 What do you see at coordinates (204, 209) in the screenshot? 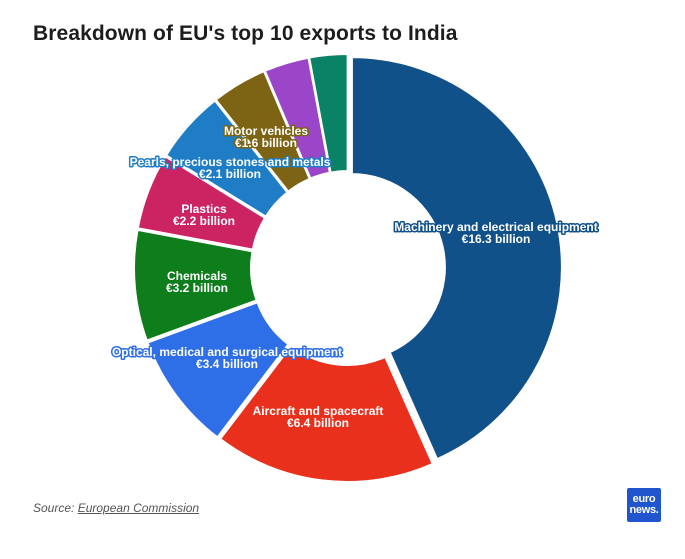
I see `slice-label-5: Plastics` at bounding box center [204, 209].